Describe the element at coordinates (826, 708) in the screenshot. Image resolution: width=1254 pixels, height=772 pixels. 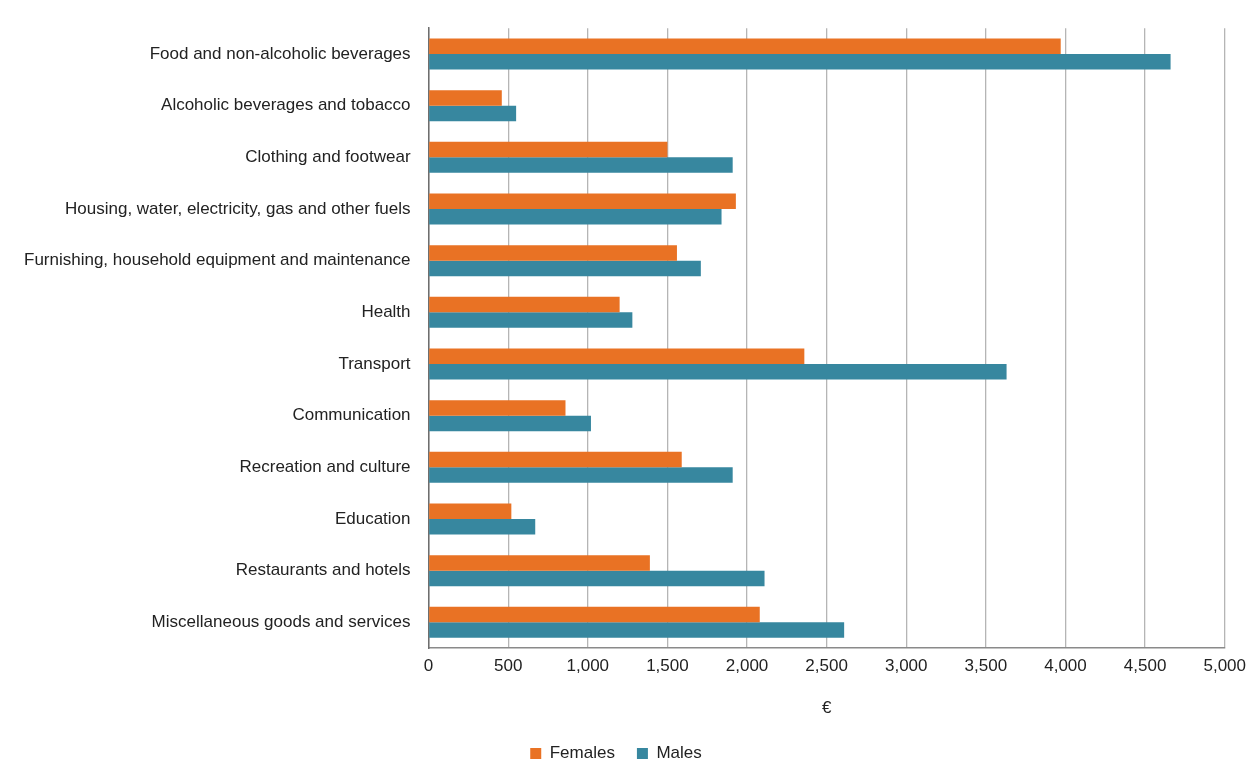
I see `x-axis-title: €` at that location.